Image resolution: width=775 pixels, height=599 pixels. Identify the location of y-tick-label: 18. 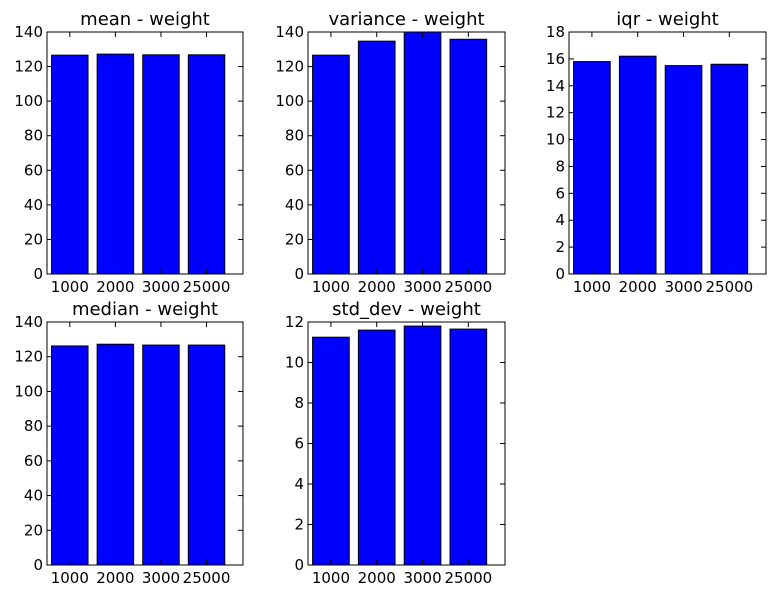
(555, 32).